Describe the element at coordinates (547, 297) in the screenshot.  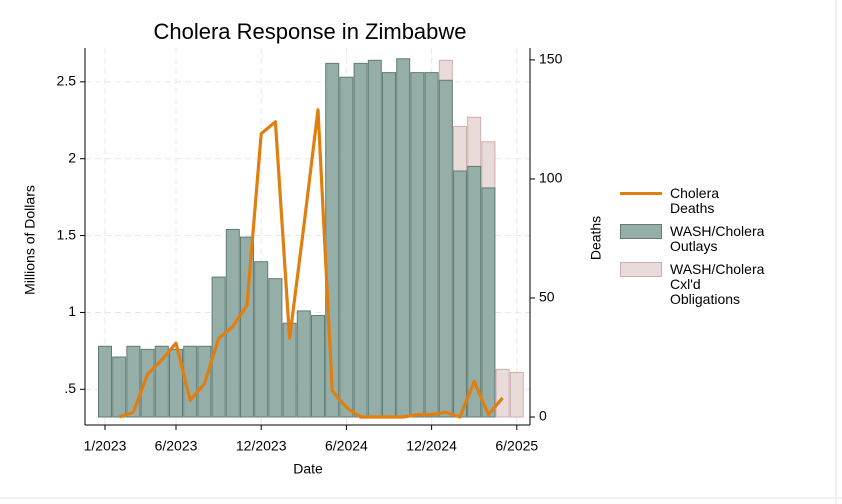
I see `y2-tick-label: 50` at that location.